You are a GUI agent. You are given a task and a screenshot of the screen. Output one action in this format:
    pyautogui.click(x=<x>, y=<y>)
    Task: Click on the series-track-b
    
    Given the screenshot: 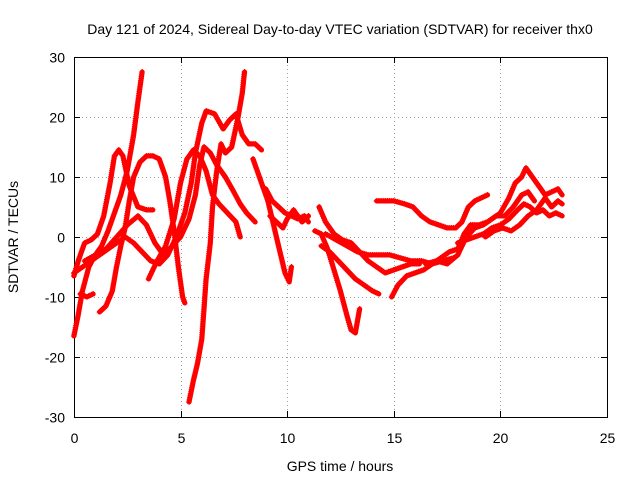 What is the action you would take?
    pyautogui.click(x=108, y=204)
    